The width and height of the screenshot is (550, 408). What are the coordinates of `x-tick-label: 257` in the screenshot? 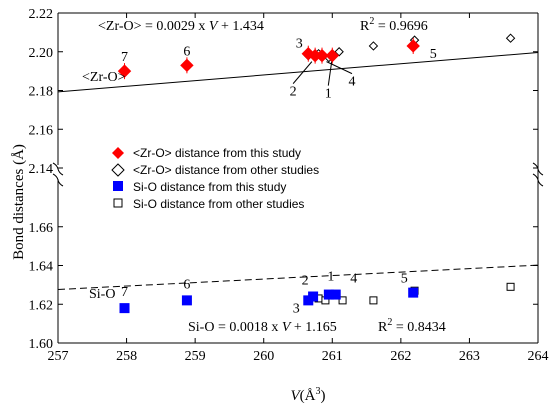 It's located at (58, 356).